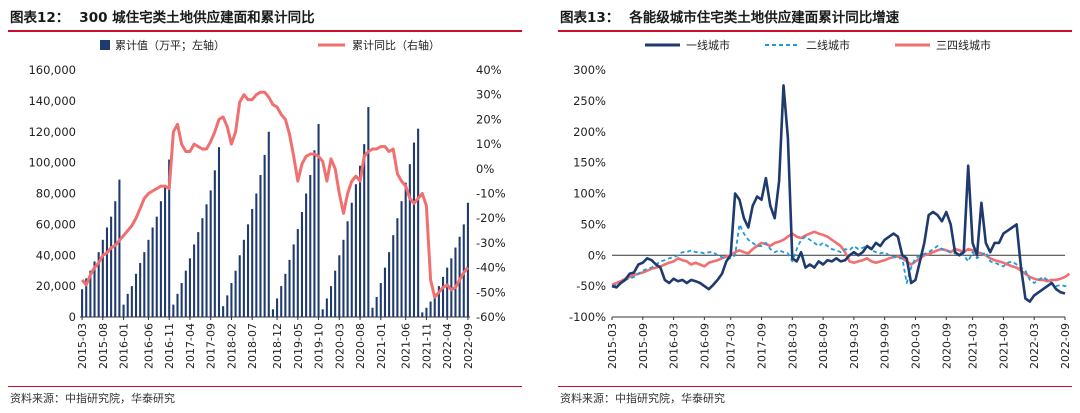 This screenshot has width=1080, height=413. What do you see at coordinates (815, 31) in the screenshot?
I see `title-rule` at bounding box center [815, 31].